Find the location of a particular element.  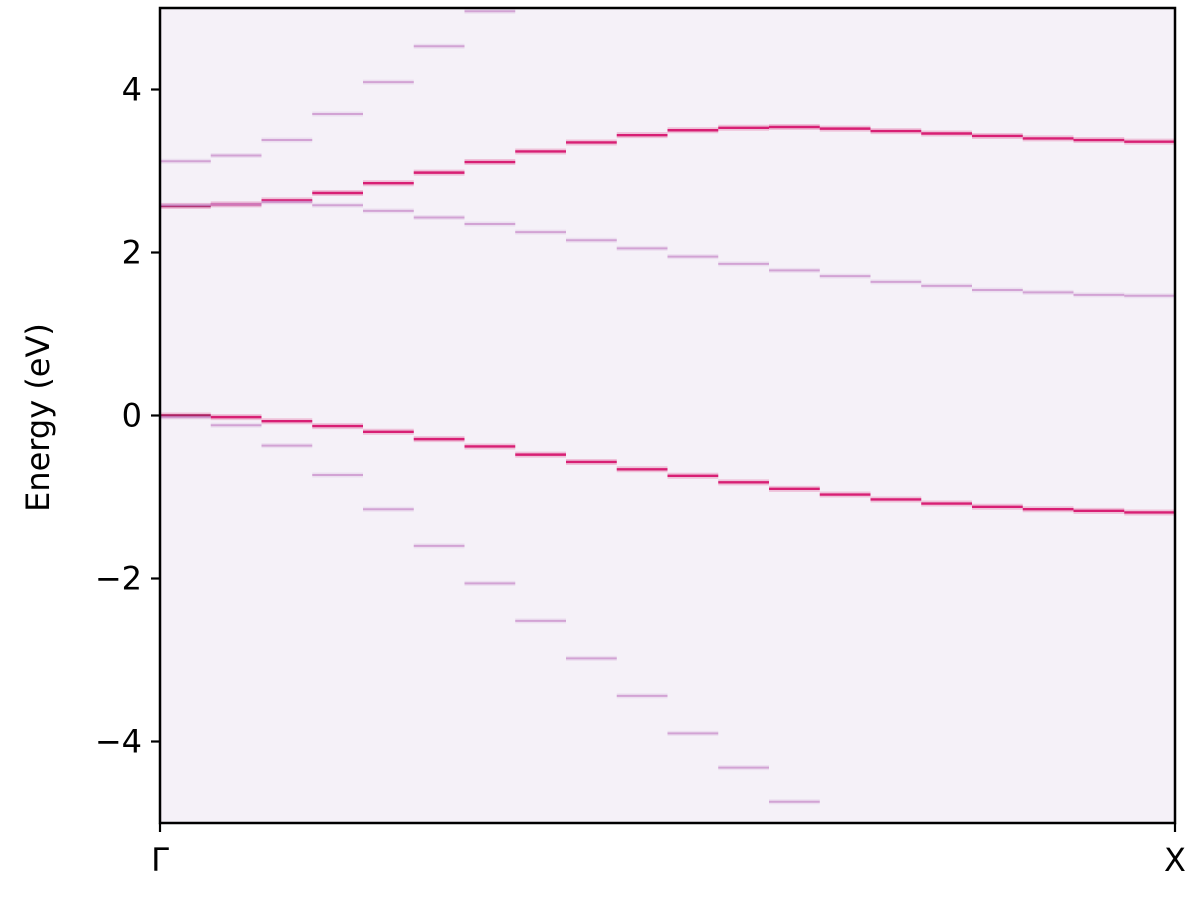

y-tick-label-4: −4 is located at coordinates (118, 742).